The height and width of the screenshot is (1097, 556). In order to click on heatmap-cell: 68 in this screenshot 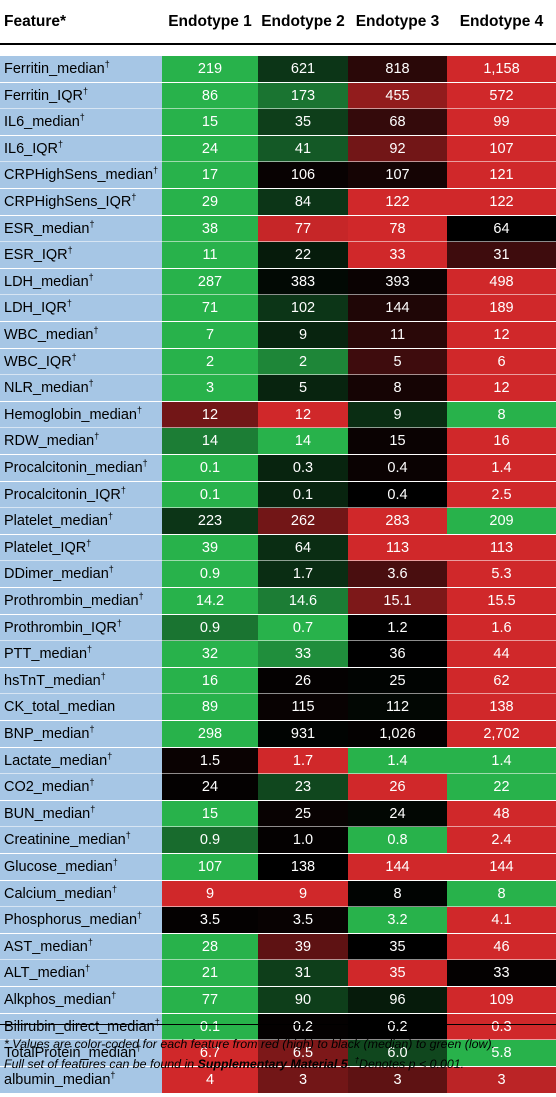, I will do `click(397, 122)`.